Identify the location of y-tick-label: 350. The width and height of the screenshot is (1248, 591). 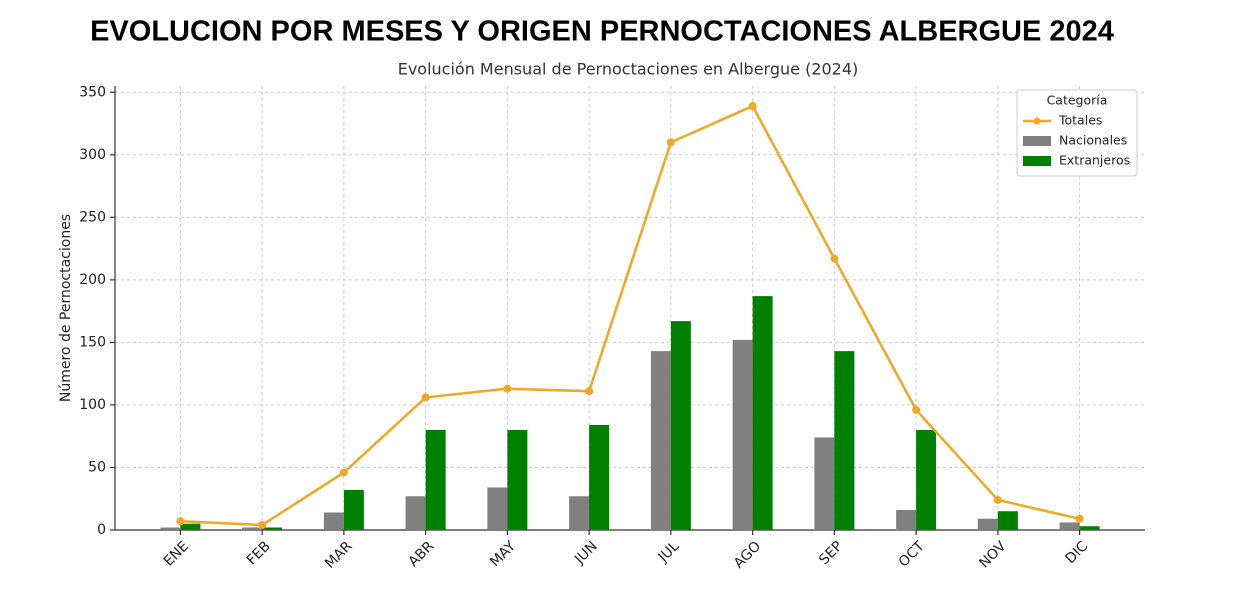
(92, 92).